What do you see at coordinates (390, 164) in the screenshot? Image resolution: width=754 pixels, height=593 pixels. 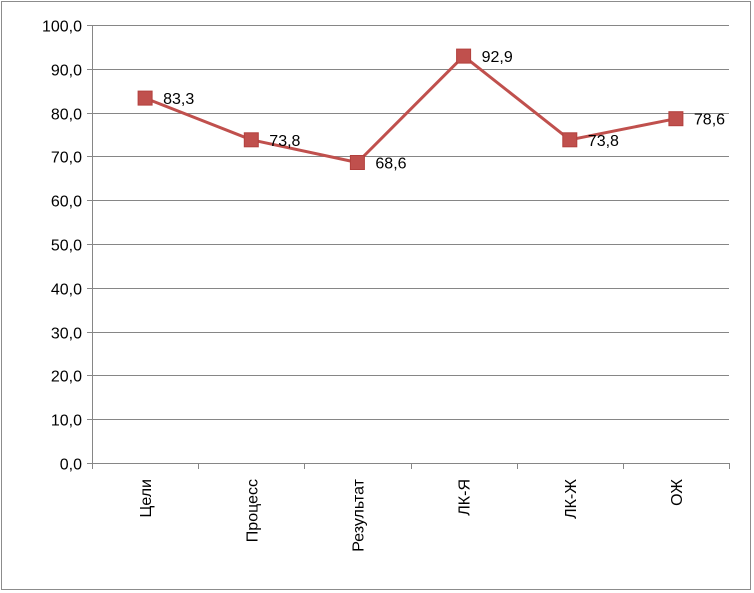 I see `data-label-2: 68,6` at bounding box center [390, 164].